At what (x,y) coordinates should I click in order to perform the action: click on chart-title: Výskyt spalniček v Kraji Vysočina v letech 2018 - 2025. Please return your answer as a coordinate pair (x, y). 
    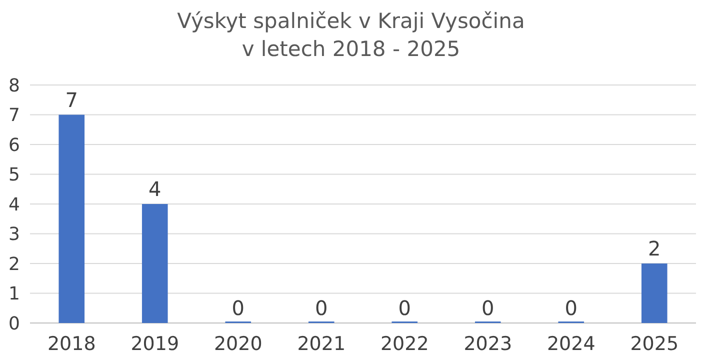
    Looking at the image, I should click on (351, 35).